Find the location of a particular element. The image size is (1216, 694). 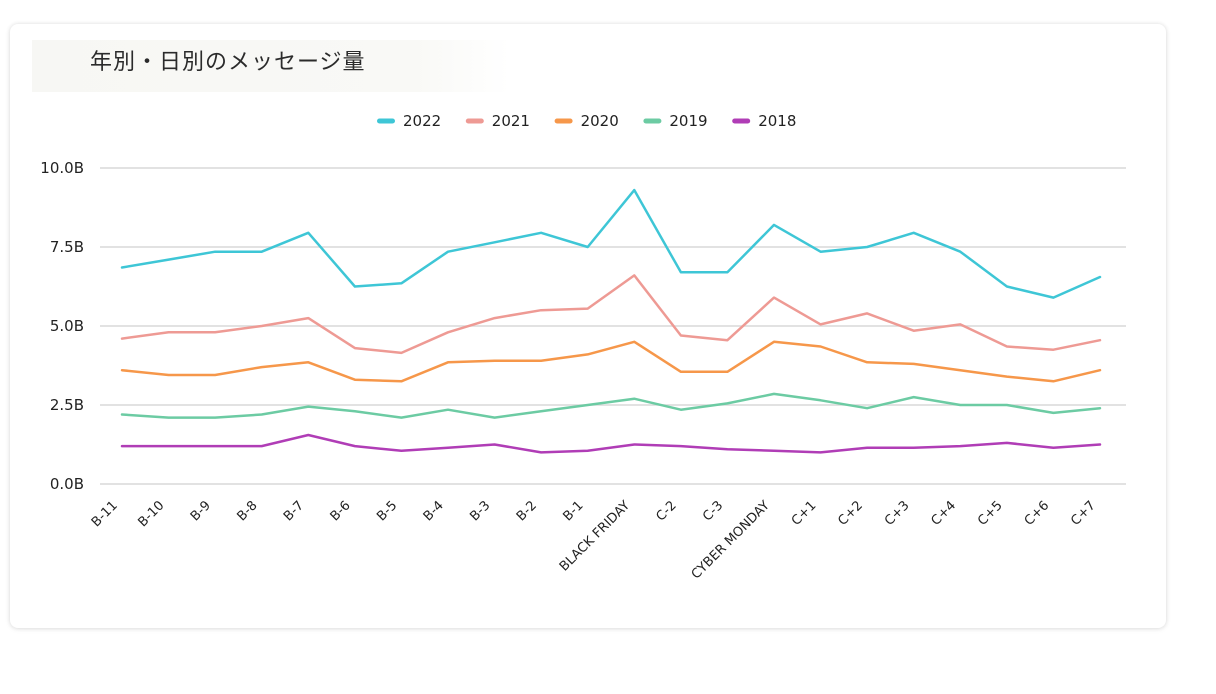

x-tick-label: B-9 is located at coordinates (201, 511).